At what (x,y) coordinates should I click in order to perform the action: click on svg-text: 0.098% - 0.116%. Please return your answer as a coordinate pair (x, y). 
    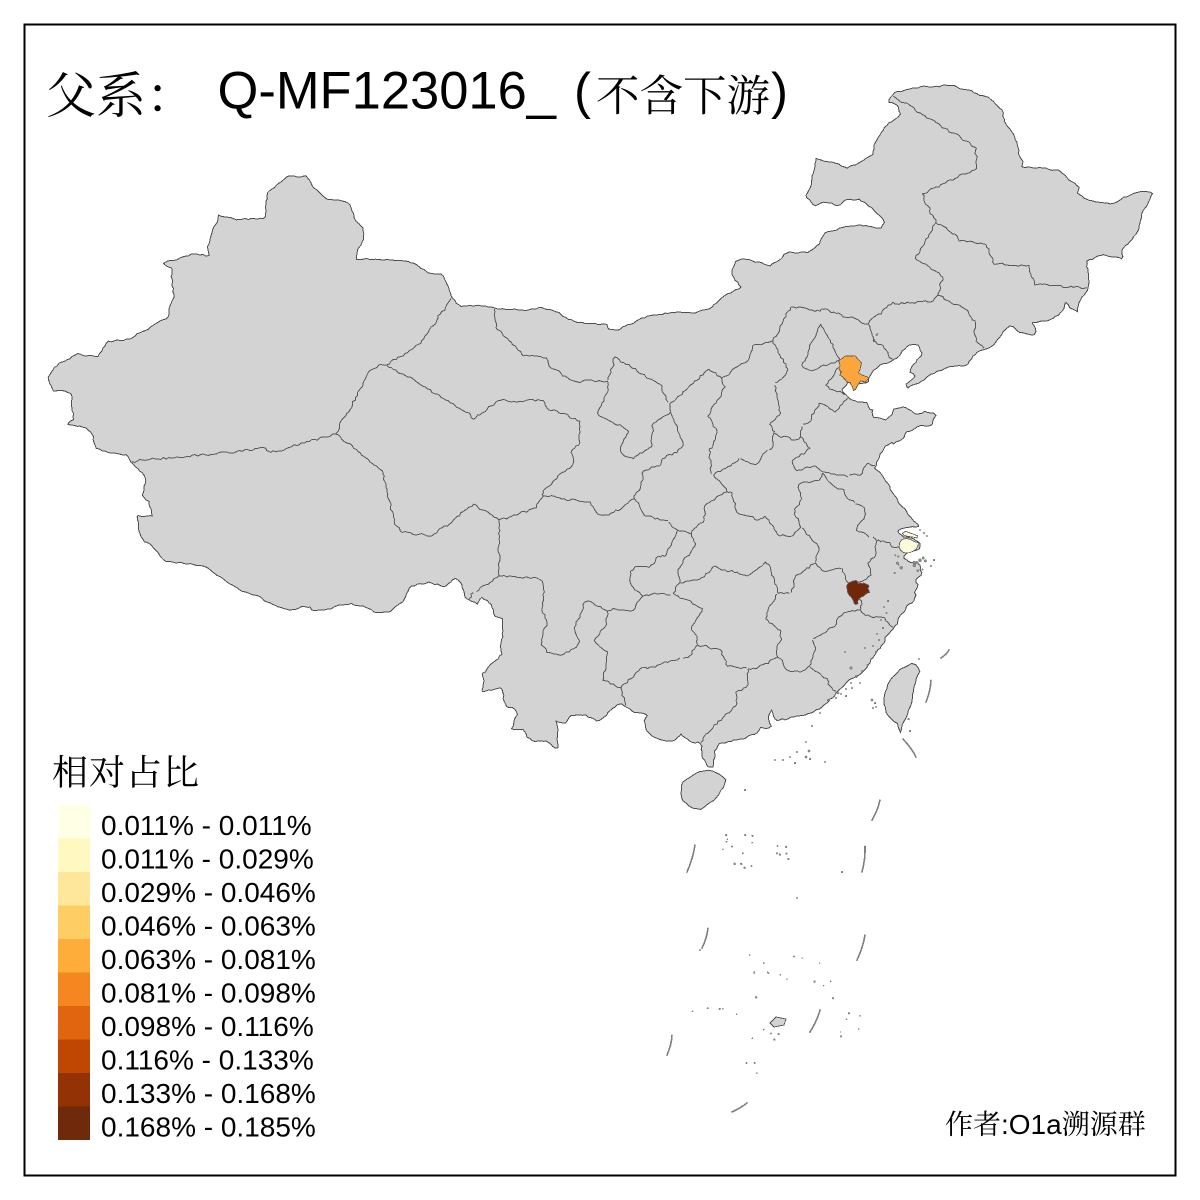
    Looking at the image, I should click on (207, 1026).